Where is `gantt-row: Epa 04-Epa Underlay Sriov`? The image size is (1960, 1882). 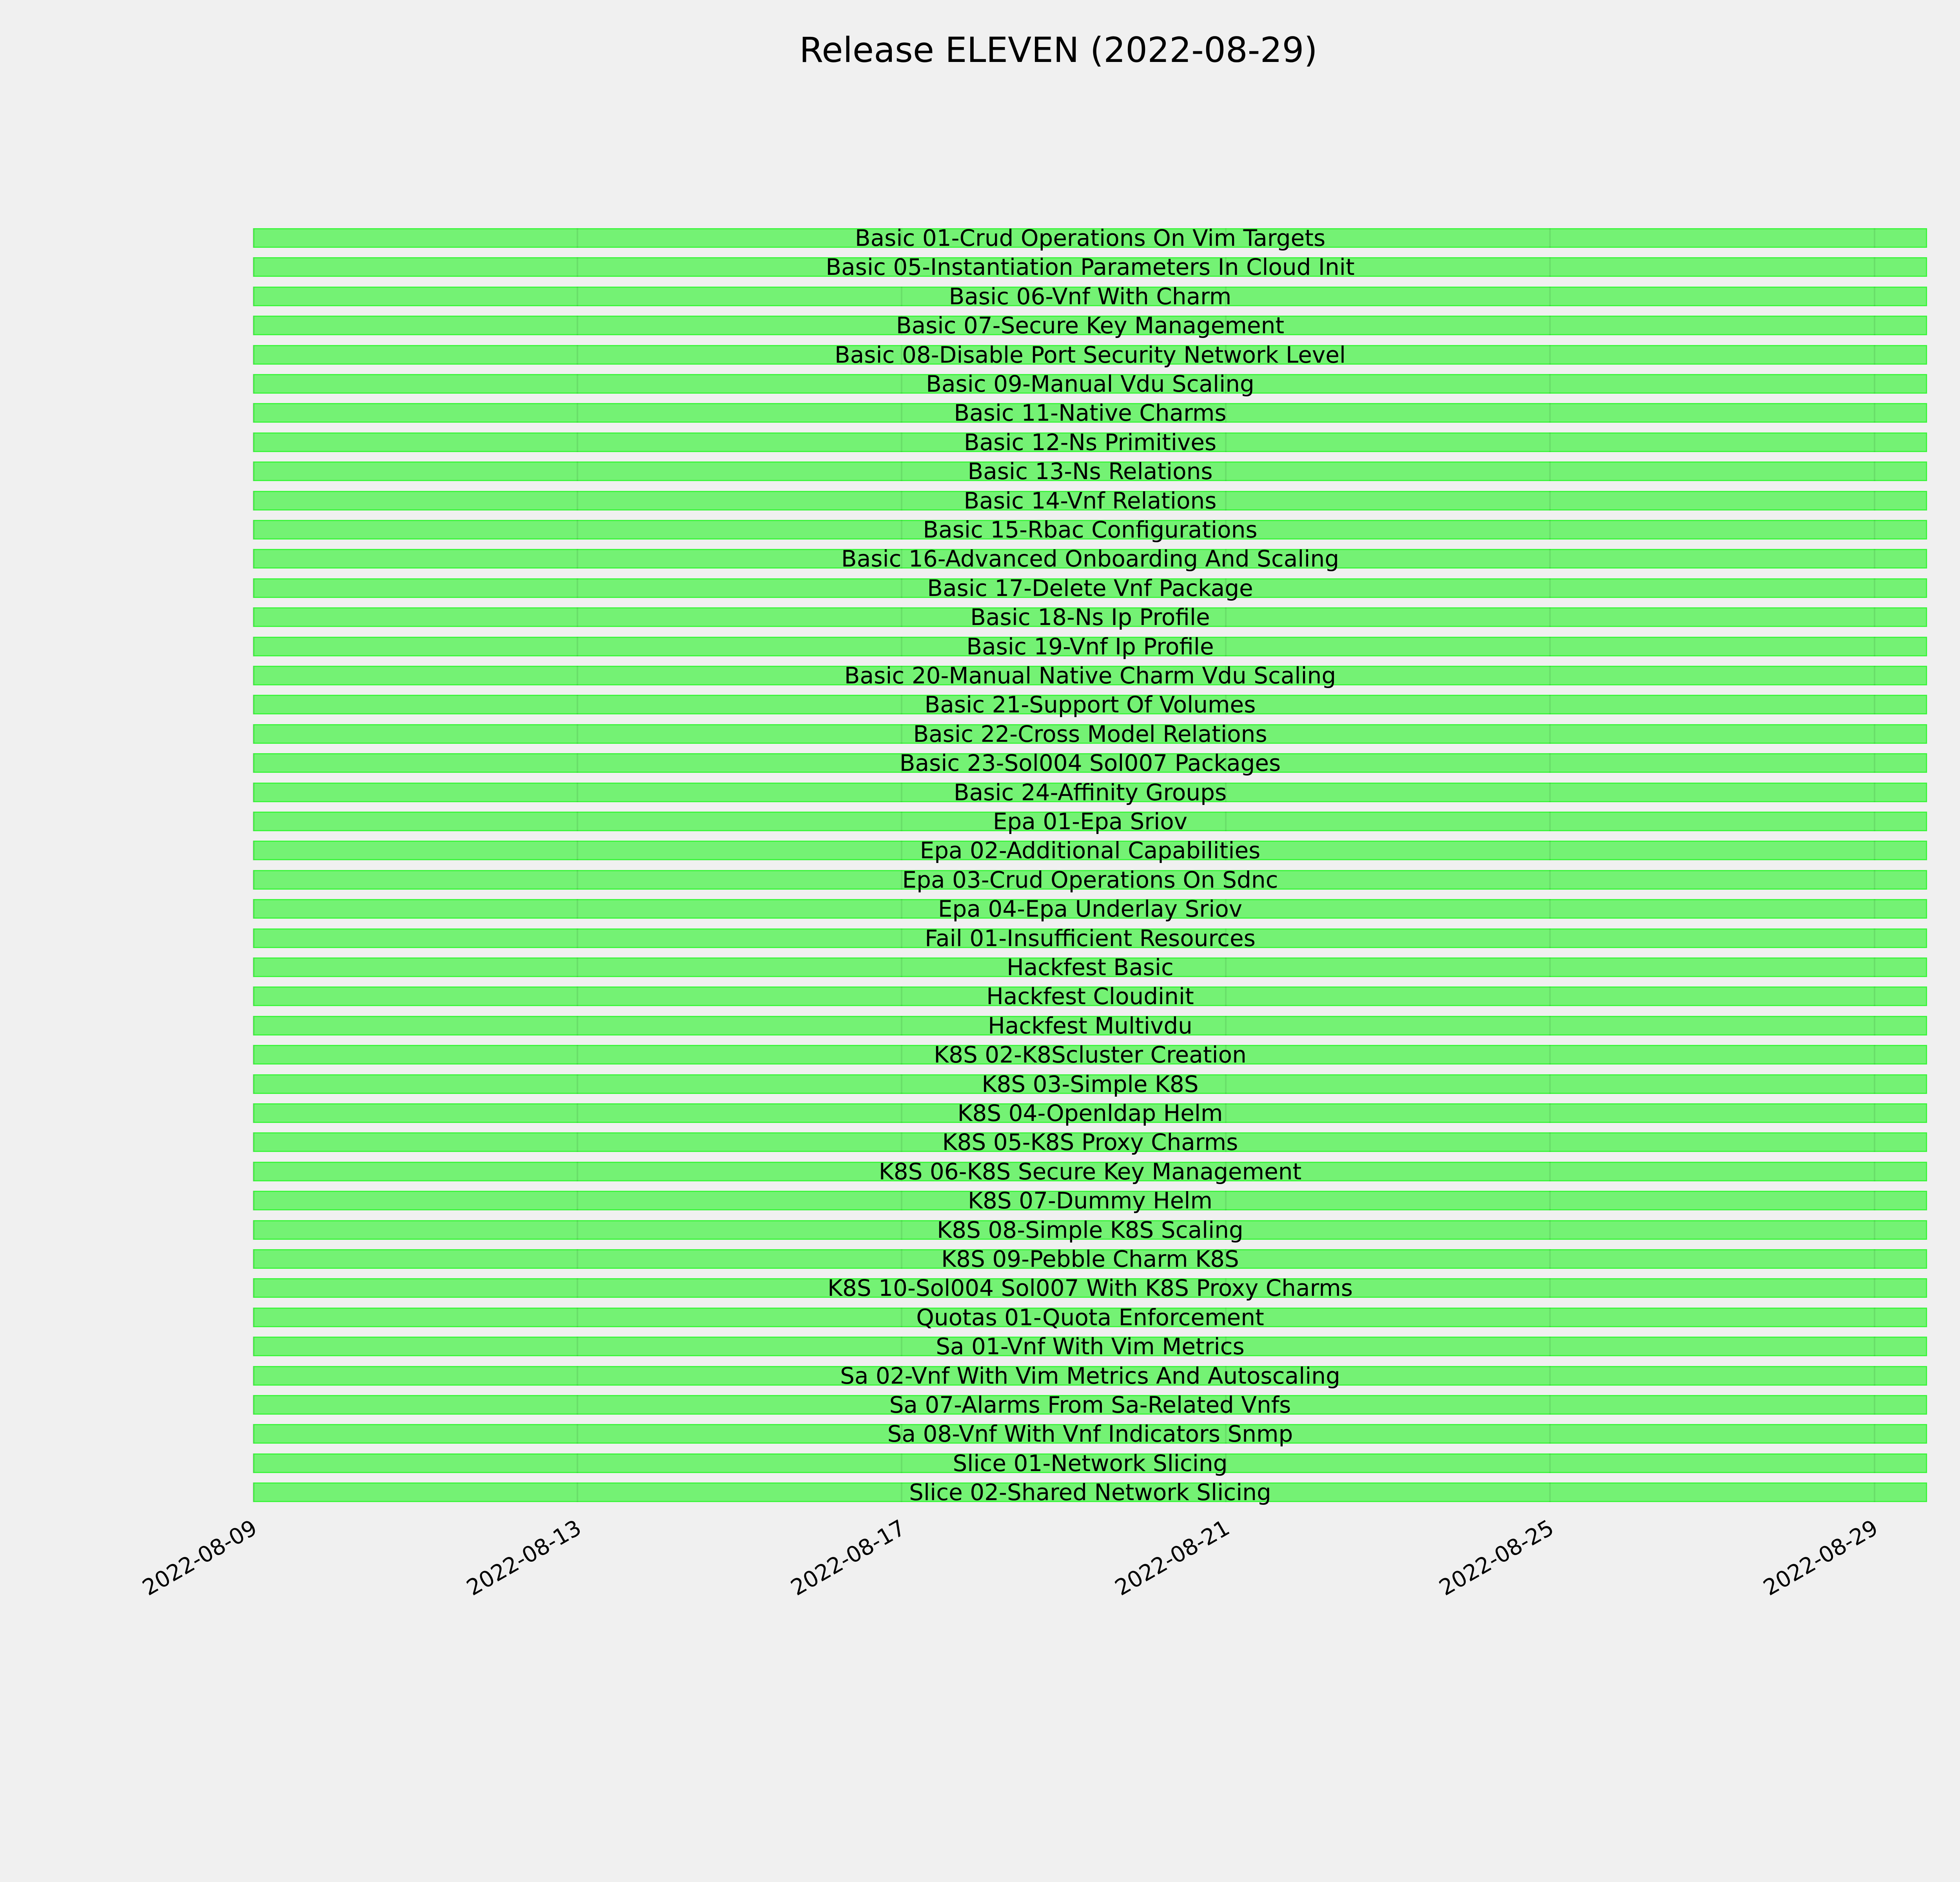
gantt-row: Epa 04-Epa Underlay Sriov is located at coordinates (1089, 908).